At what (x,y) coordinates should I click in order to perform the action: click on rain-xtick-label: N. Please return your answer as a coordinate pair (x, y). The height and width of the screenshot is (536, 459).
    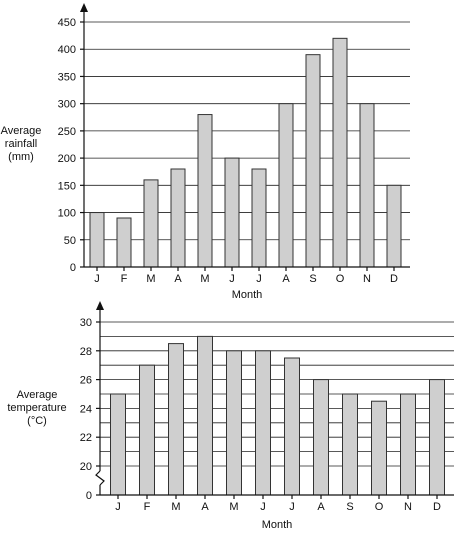
    Looking at the image, I should click on (367, 279).